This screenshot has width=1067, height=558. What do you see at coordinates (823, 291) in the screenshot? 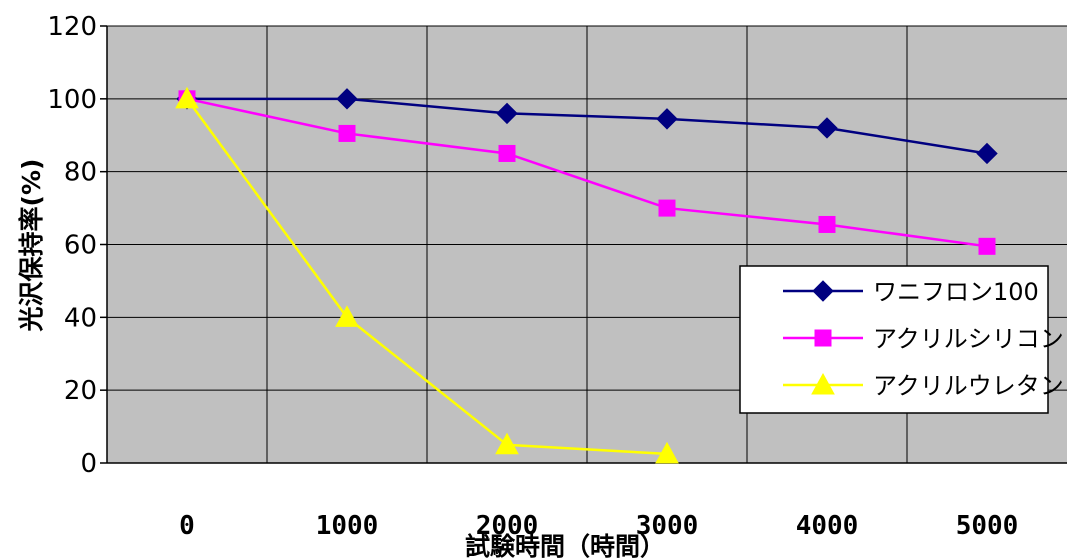
I see `legend-marker-diamond` at bounding box center [823, 291].